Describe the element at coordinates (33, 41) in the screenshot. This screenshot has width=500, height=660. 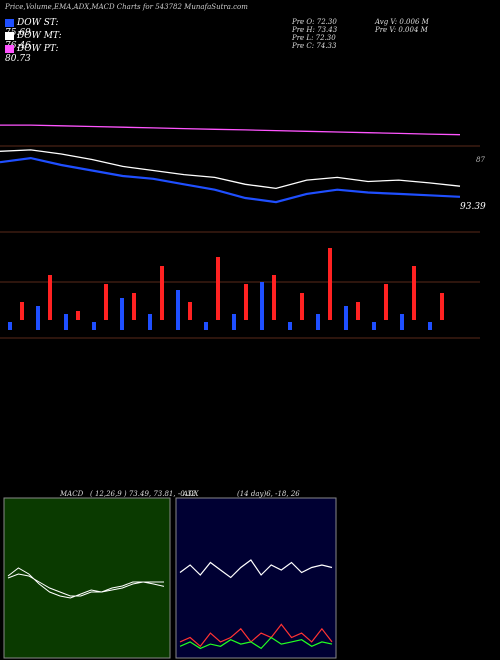
I see `legend-label: DOW MT: 76.46` at that location.